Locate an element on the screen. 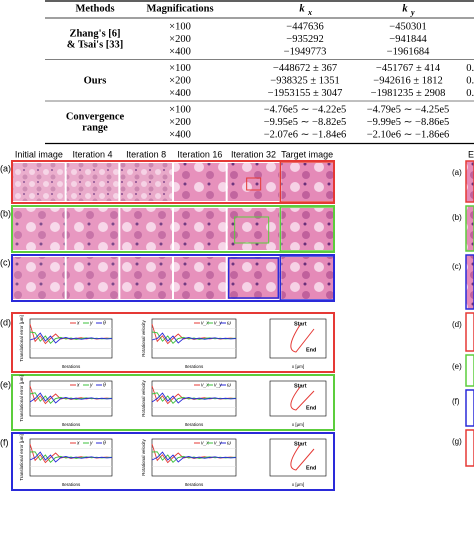 This screenshot has height=539, width=474. row-label: (a) is located at coordinates (5, 168).